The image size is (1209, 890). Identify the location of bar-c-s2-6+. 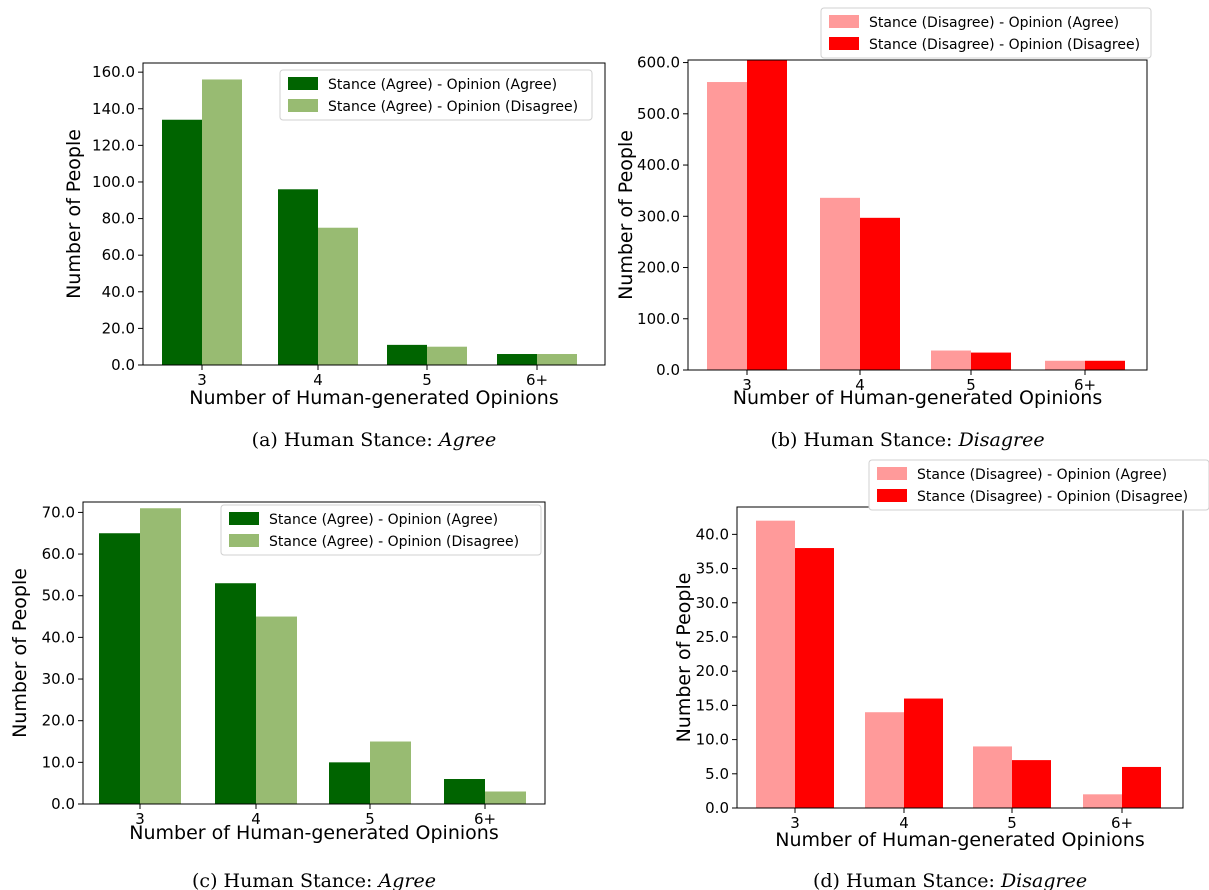
(505, 797).